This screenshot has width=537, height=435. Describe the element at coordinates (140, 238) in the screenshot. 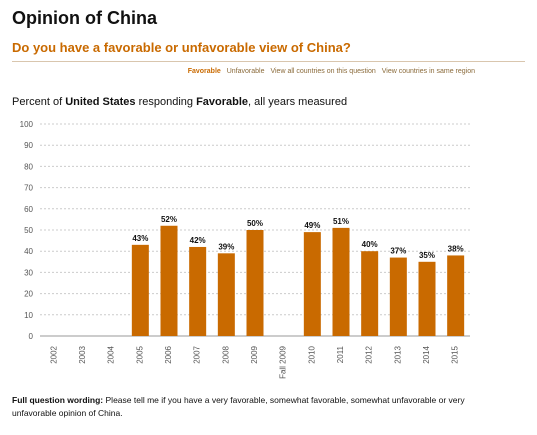

I see `data-label: 43%` at that location.